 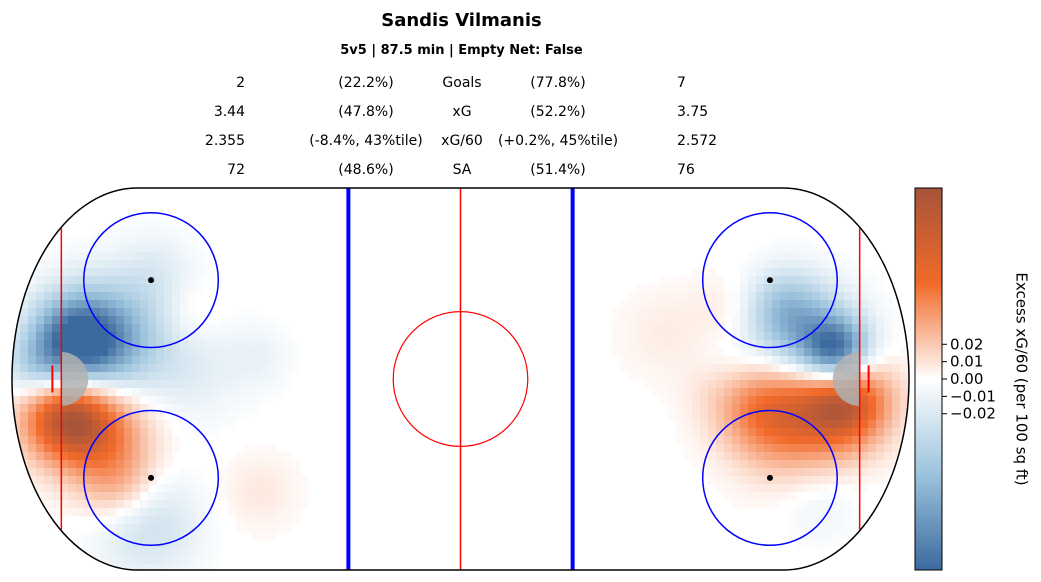 I want to click on colorbar-gradient, so click(x=928, y=379).